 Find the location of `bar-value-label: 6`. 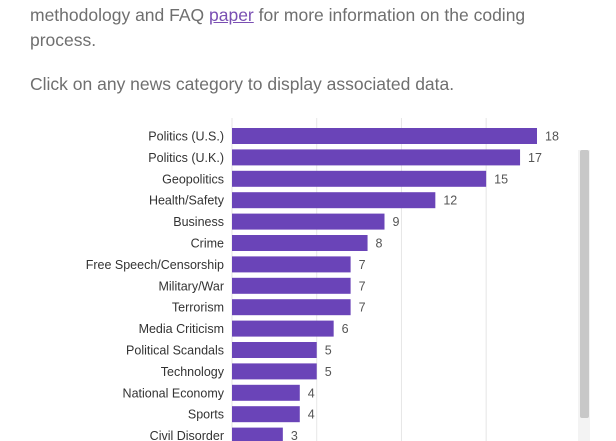

bar-value-label: 6 is located at coordinates (345, 329).